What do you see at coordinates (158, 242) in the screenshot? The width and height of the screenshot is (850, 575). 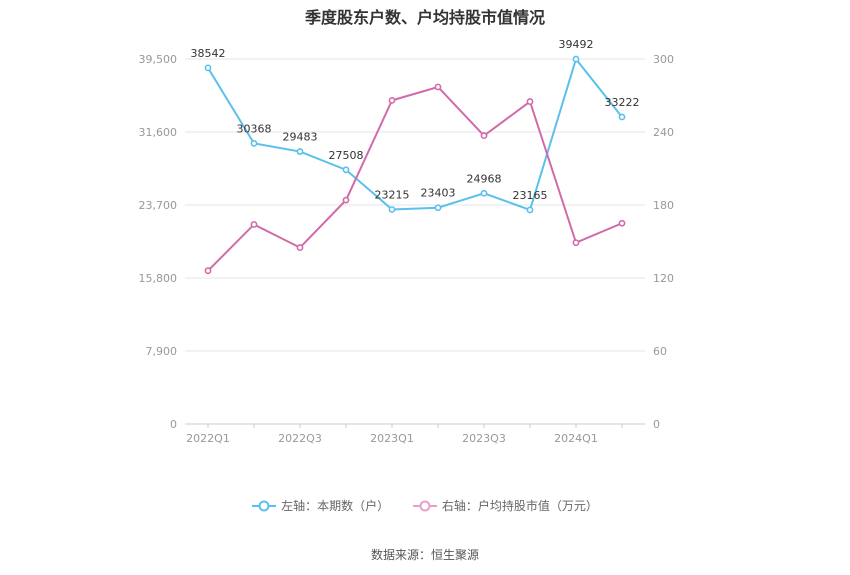 I see `left-axis-ticks: 0 7,900 15,800 23,700 31,600 39,500` at bounding box center [158, 242].